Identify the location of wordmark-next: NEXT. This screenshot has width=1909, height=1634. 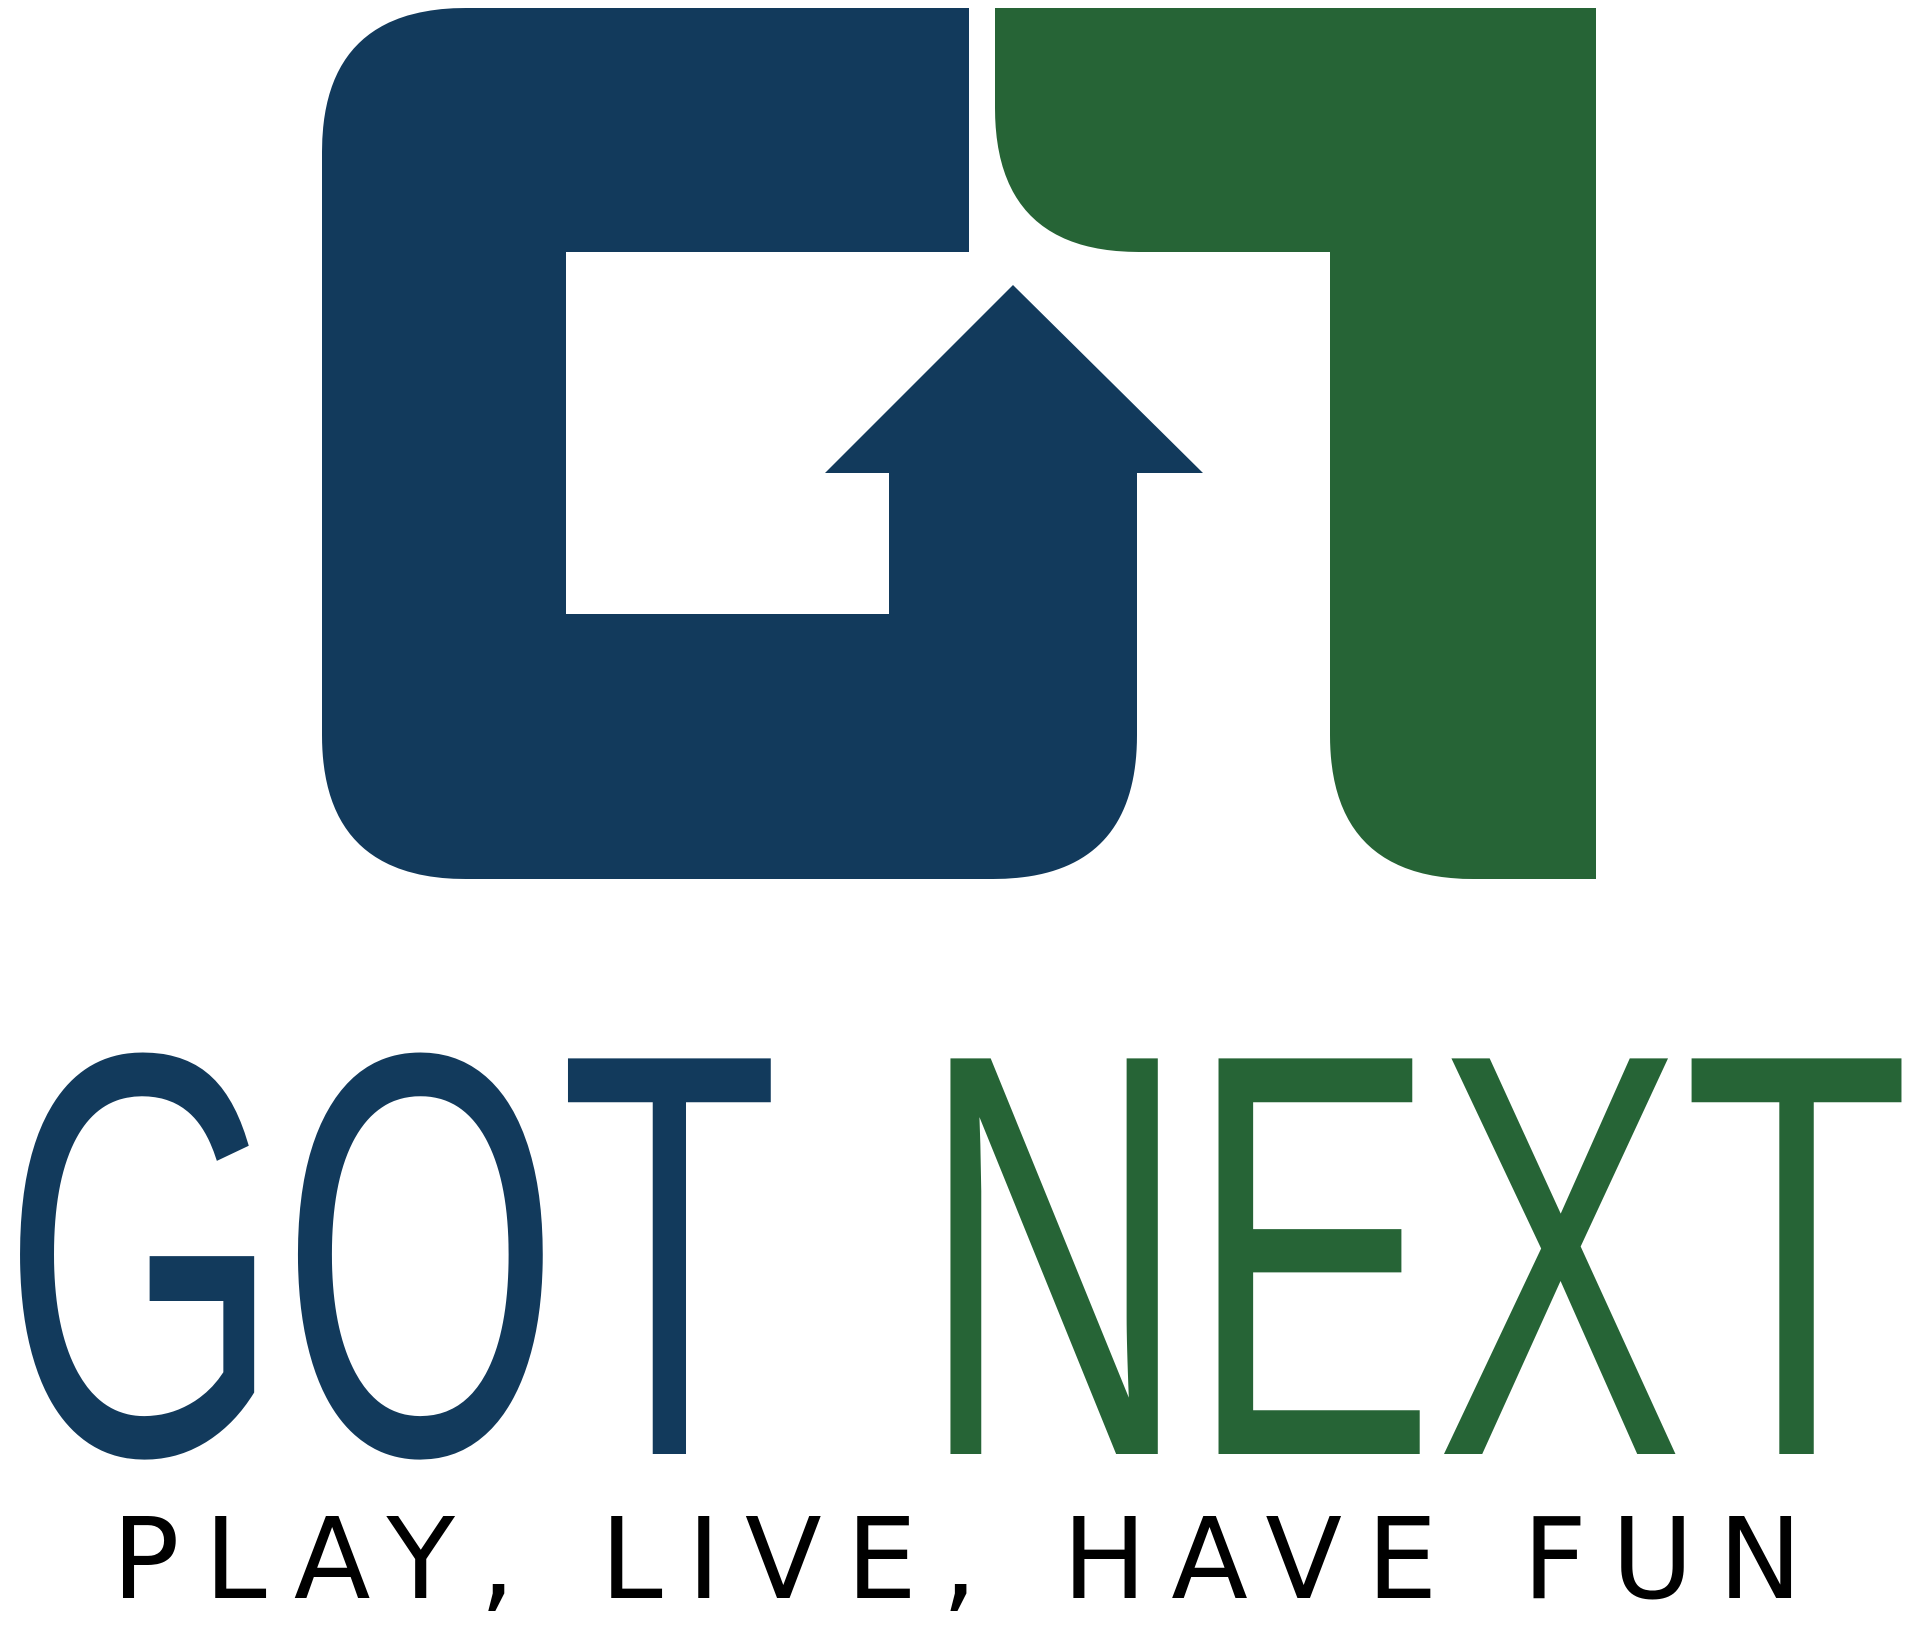
(1414, 1240).